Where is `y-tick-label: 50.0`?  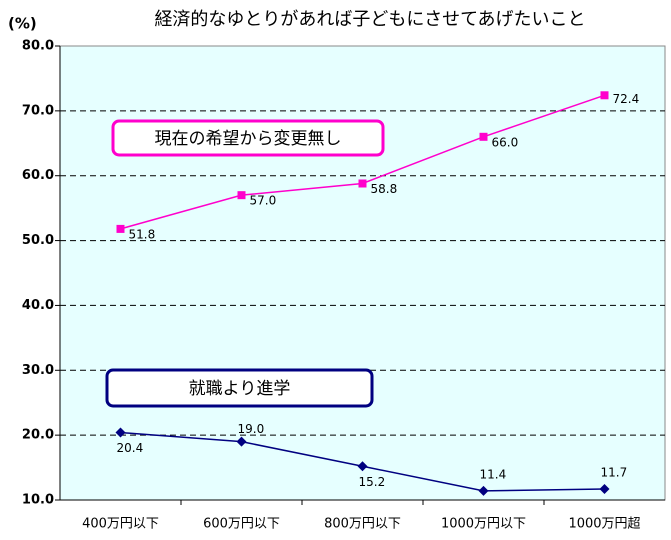
y-tick-label: 50.0 is located at coordinates (38, 240).